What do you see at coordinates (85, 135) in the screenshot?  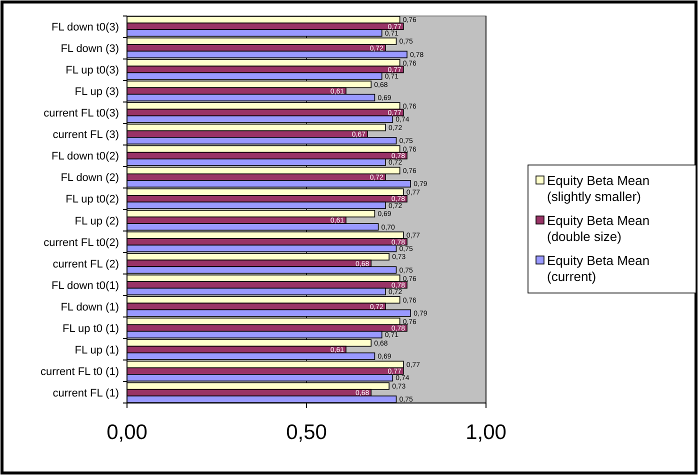 I see `y-tick-label: current FL (3)` at bounding box center [85, 135].